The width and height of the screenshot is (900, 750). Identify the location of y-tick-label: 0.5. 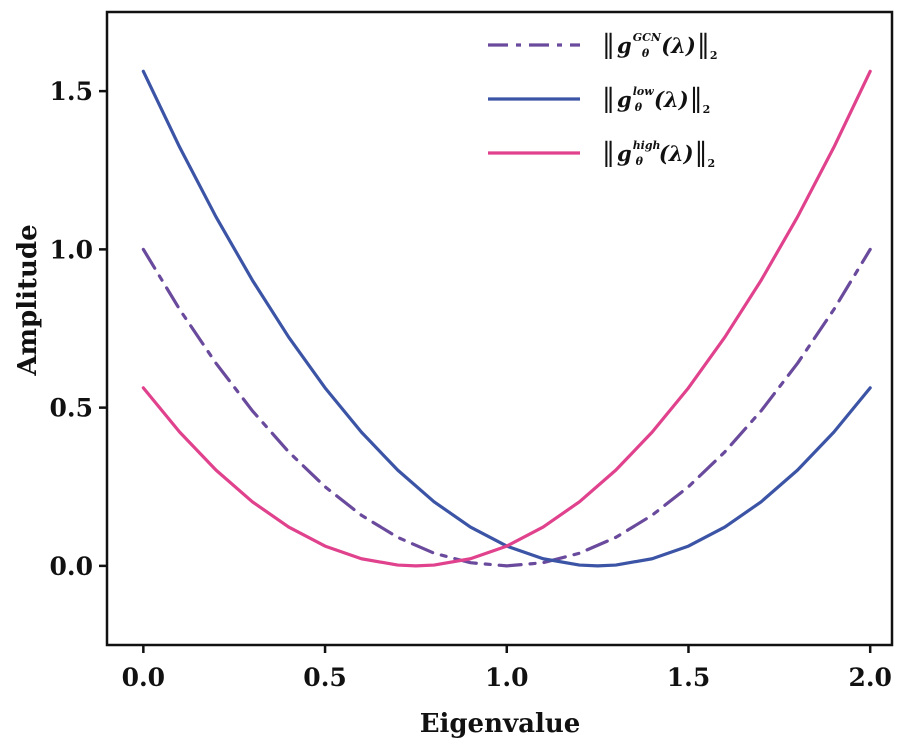
(72, 408).